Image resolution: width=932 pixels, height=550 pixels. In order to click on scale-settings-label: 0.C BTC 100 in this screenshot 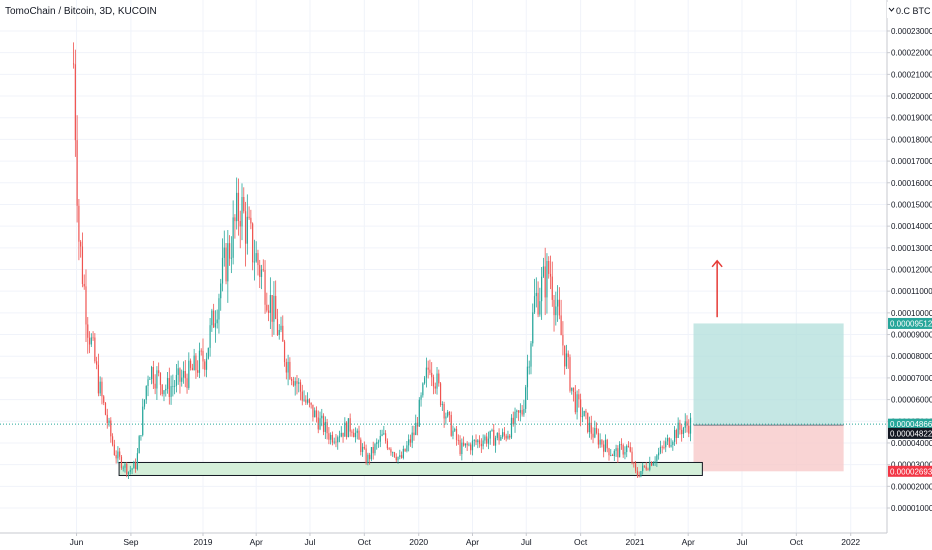, I will do `click(914, 11)`.